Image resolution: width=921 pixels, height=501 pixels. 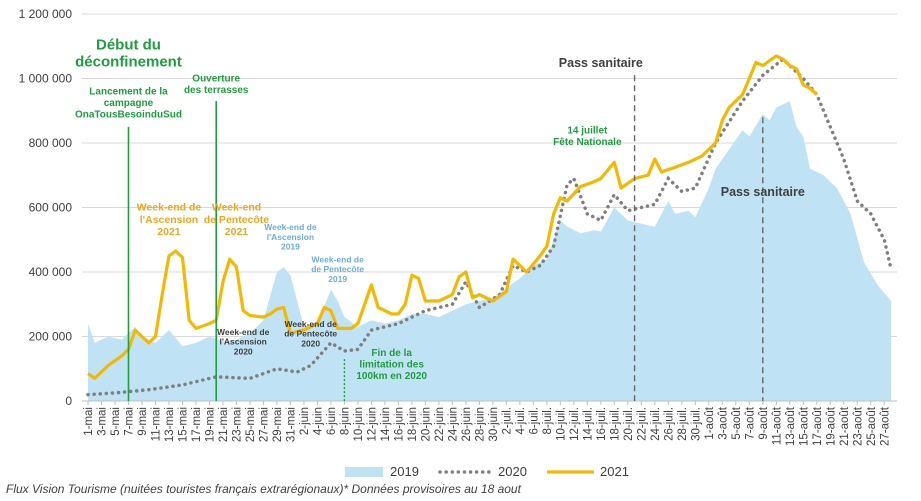 I want to click on x-tick-label: 27-mai, so click(x=264, y=424).